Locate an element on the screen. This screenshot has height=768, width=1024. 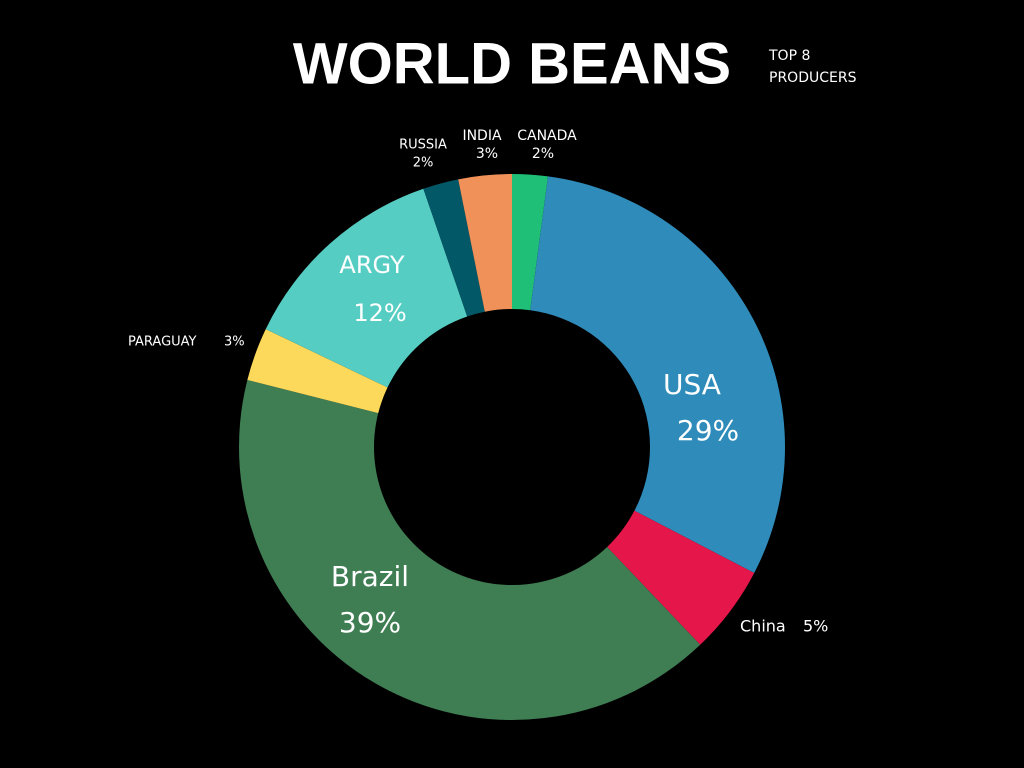
chart-title: WORLD BEANS is located at coordinates (512, 63).